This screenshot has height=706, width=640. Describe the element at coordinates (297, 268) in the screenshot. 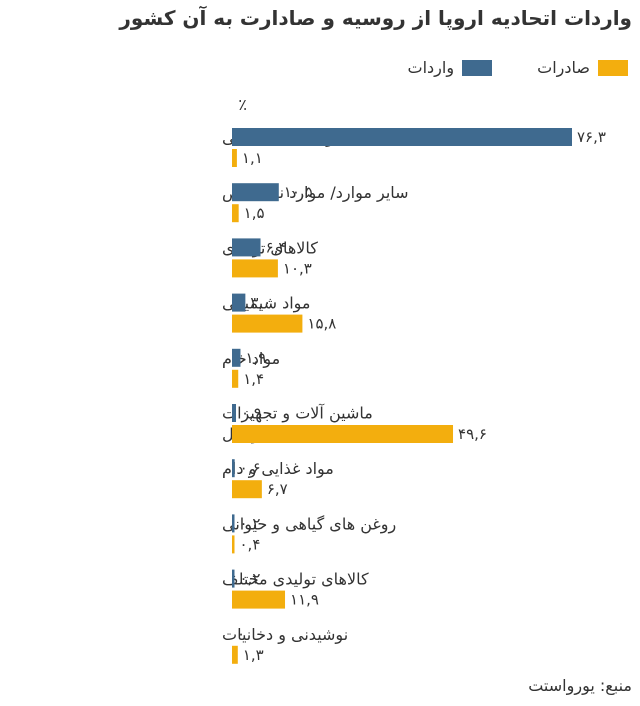

I see `export-value-label: ۱۰,۳` at that location.